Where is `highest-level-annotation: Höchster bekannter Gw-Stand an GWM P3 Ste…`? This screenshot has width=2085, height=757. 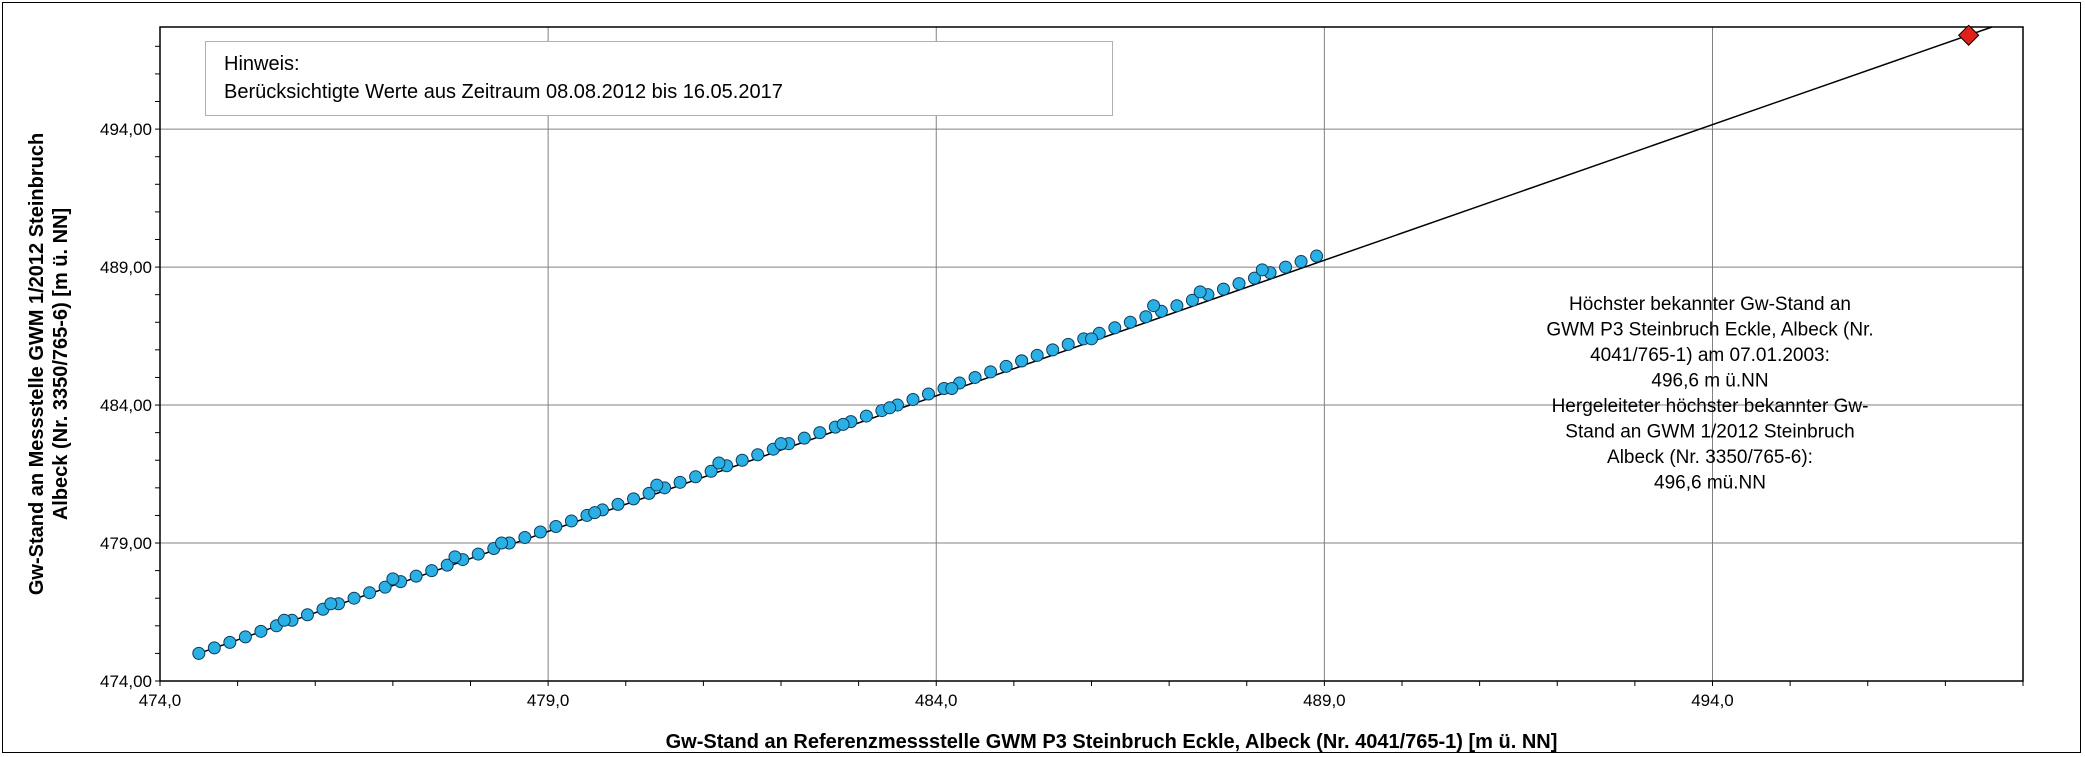 highest-level-annotation: Höchster bekannter Gw-Stand an GWM P3 Ste… is located at coordinates (1709, 394).